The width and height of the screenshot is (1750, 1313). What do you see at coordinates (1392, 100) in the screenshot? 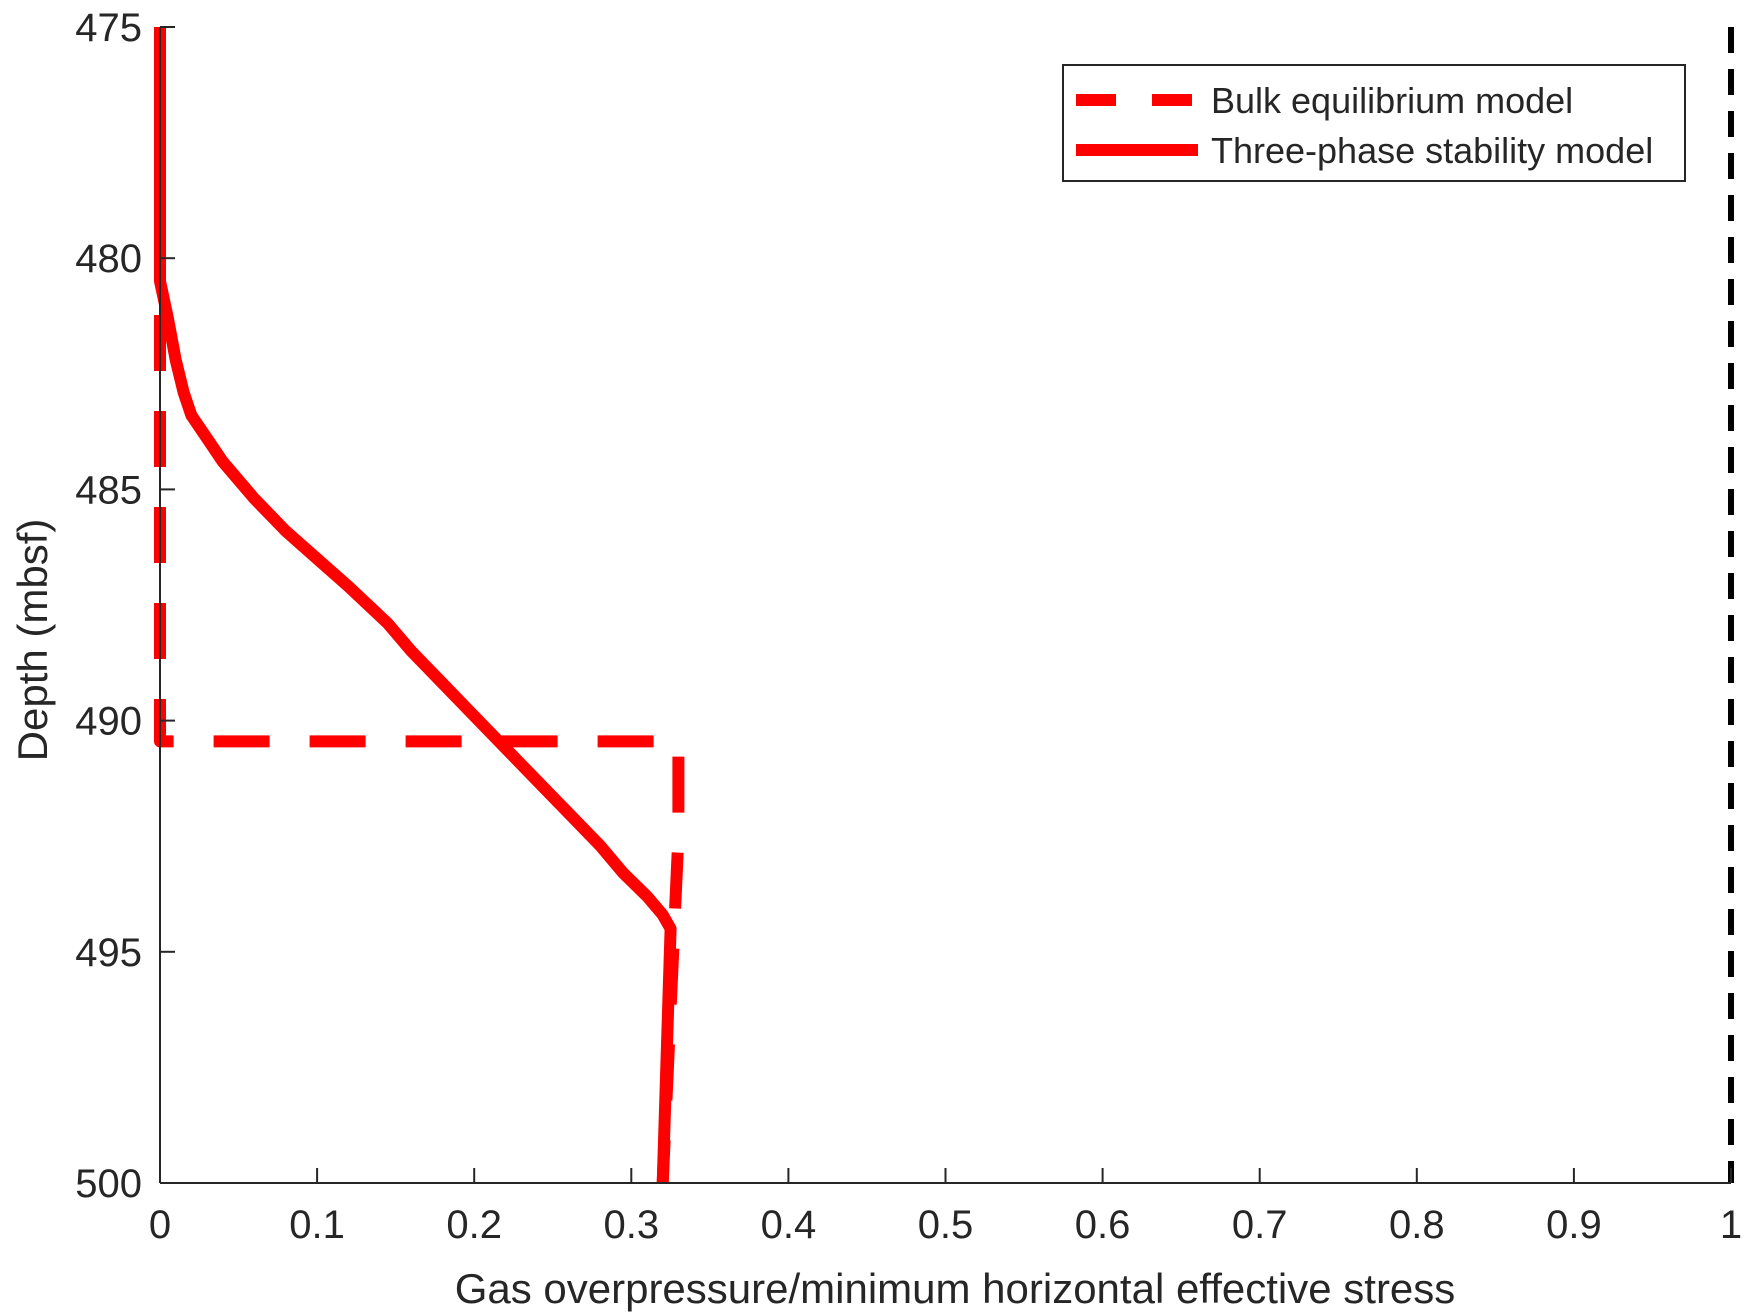
I see `legend-label-0: Bulk equilibrium model` at bounding box center [1392, 100].